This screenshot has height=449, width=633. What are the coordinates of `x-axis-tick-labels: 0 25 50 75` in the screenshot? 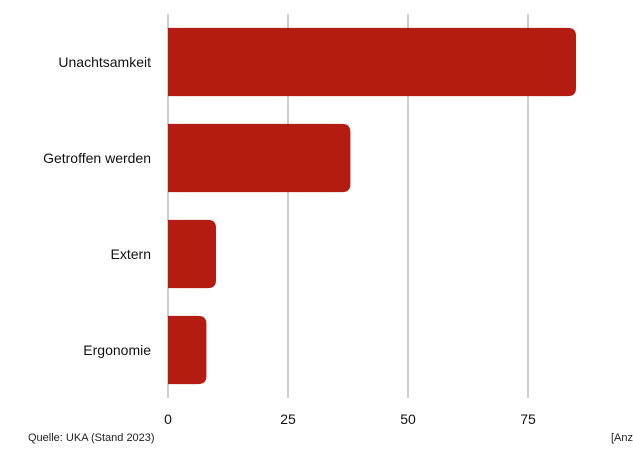 It's located at (350, 419).